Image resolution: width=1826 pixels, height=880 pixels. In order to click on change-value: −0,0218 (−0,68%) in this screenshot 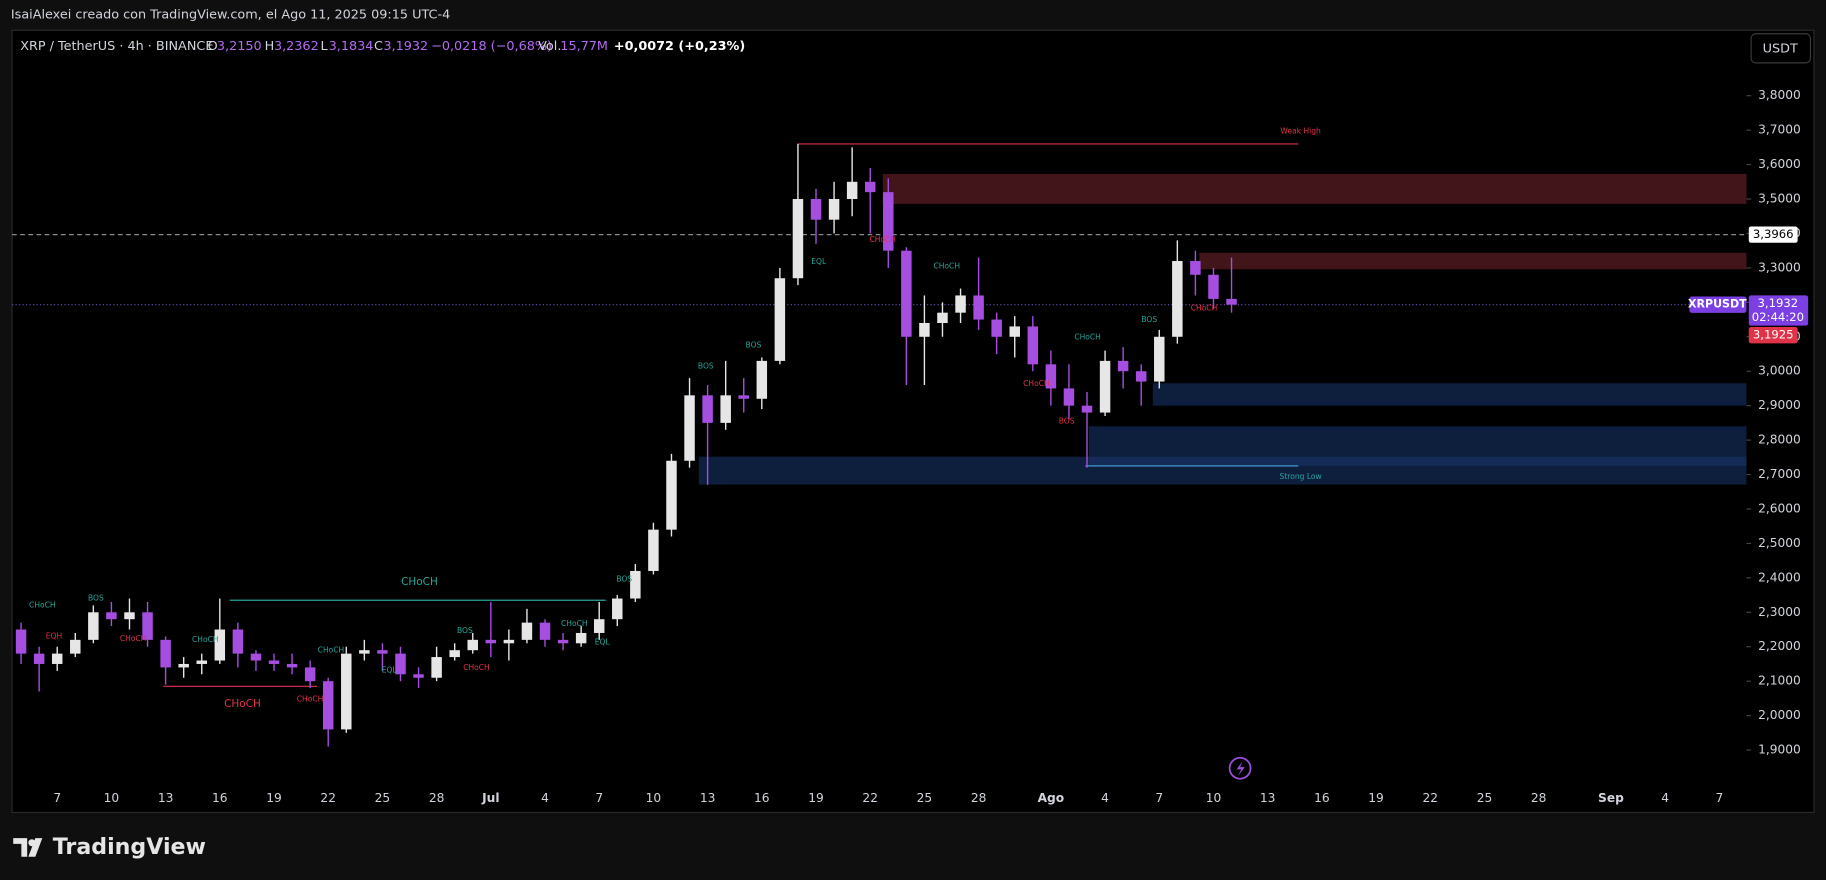, I will do `click(491, 46)`.